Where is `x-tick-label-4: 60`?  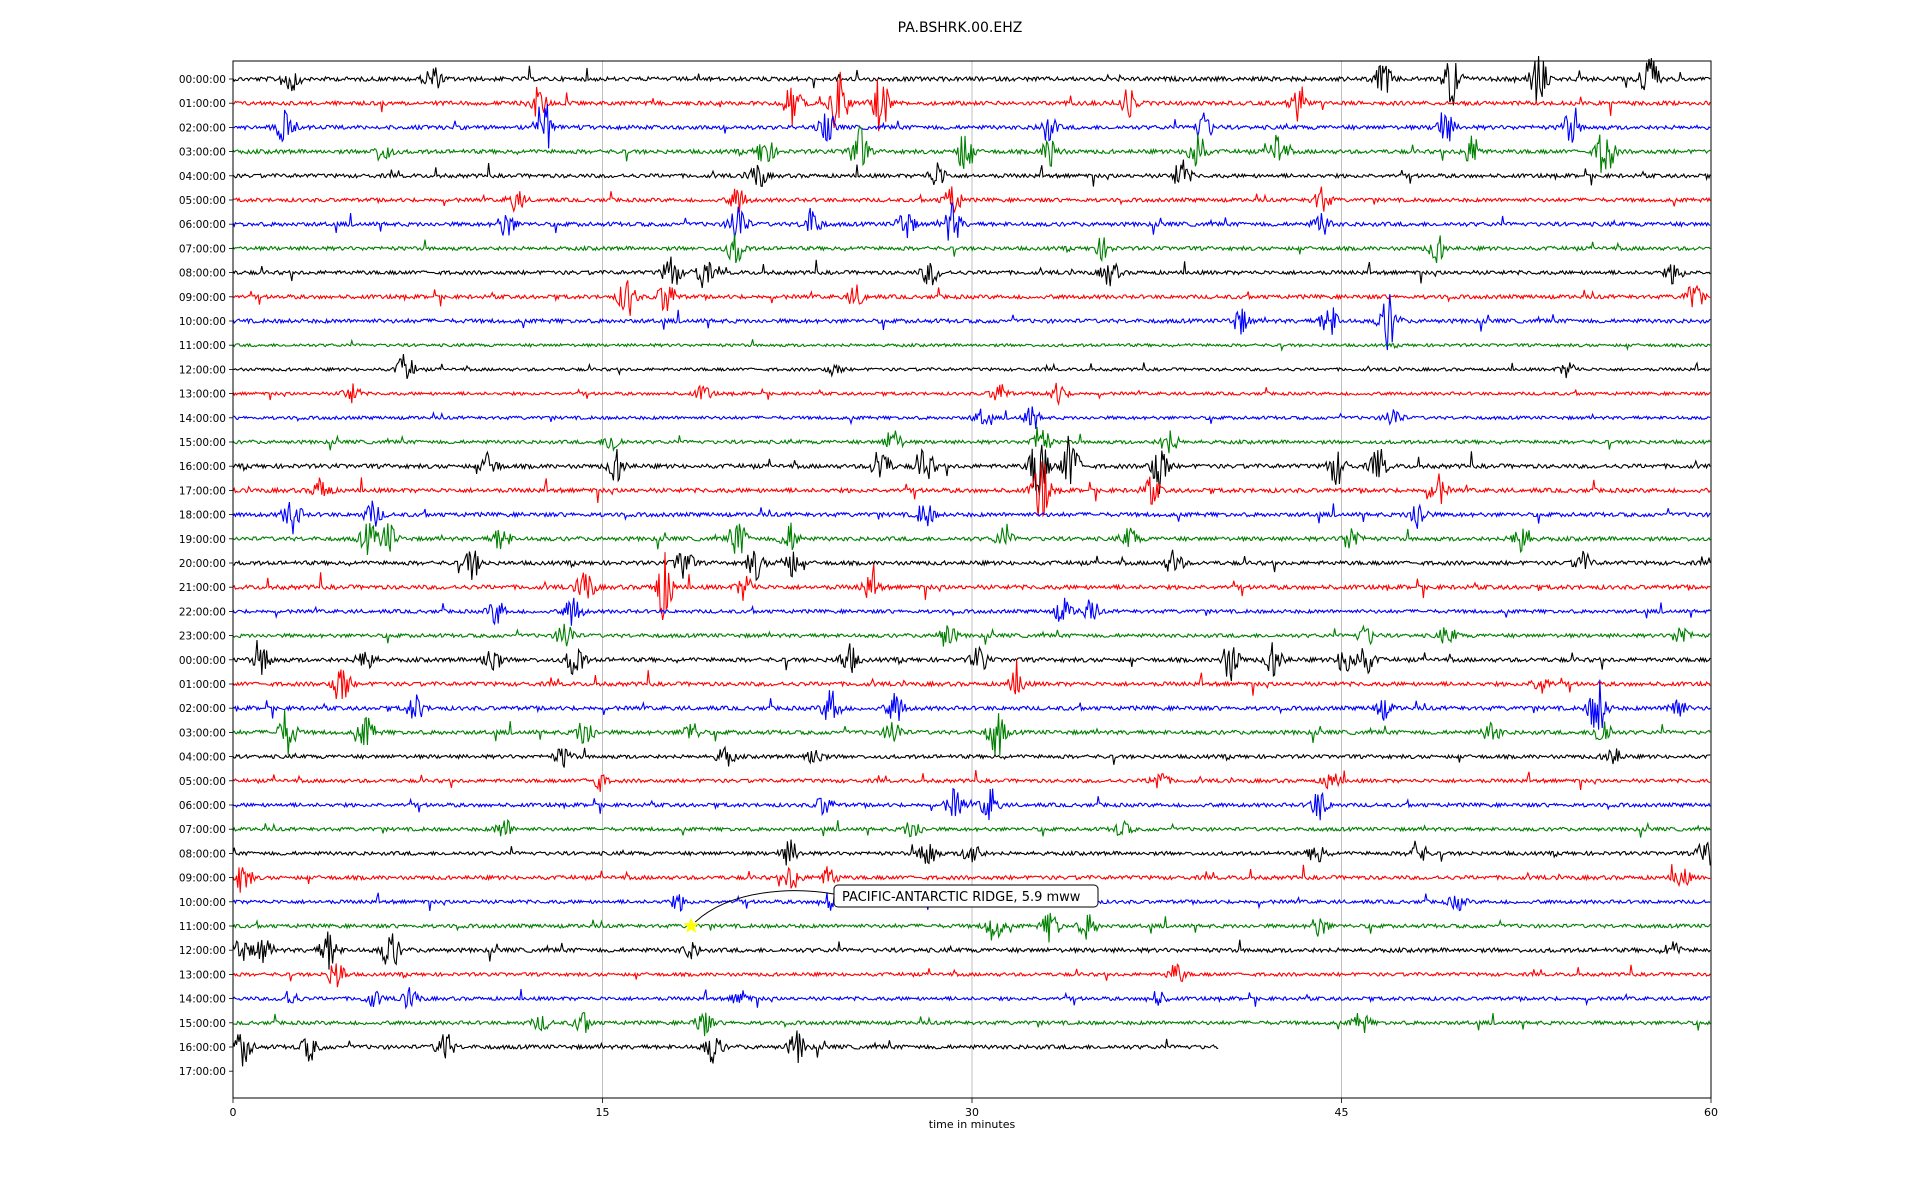
x-tick-label-4: 60 is located at coordinates (1711, 1112).